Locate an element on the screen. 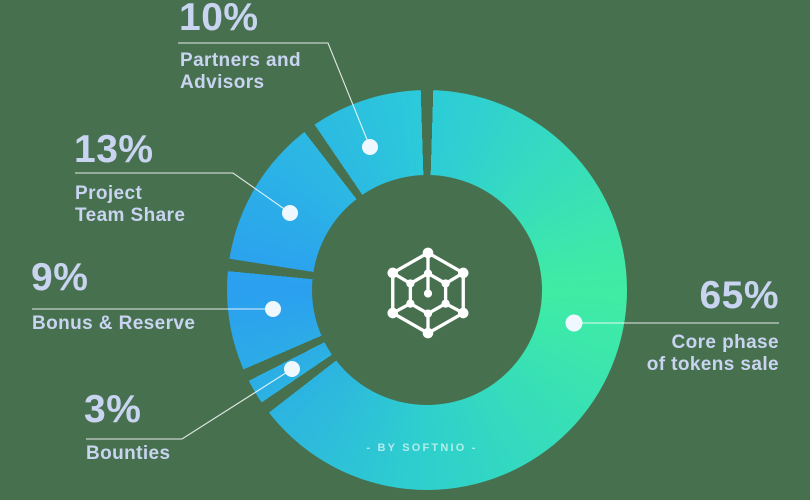  slice-label-partners: Partners and Advisors is located at coordinates (240, 71).